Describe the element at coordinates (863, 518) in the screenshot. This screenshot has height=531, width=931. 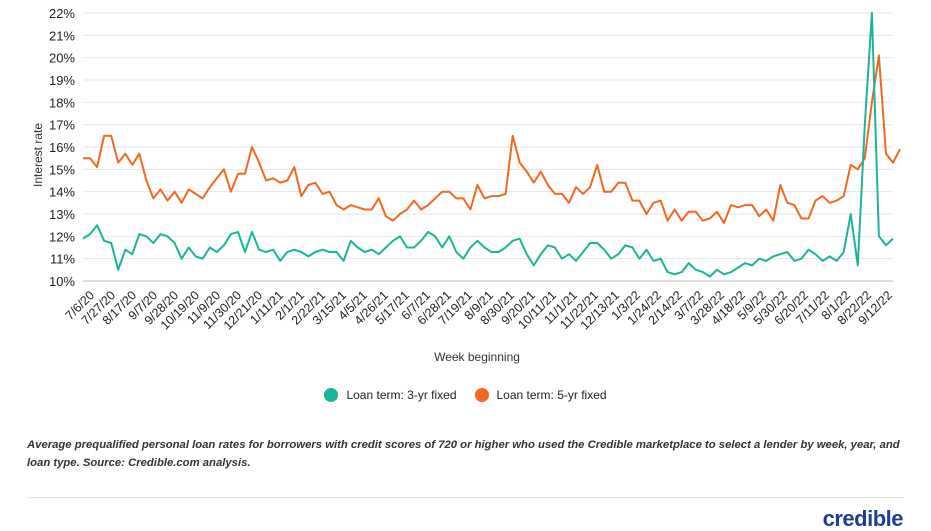
I see `credible-logo: credible` at that location.